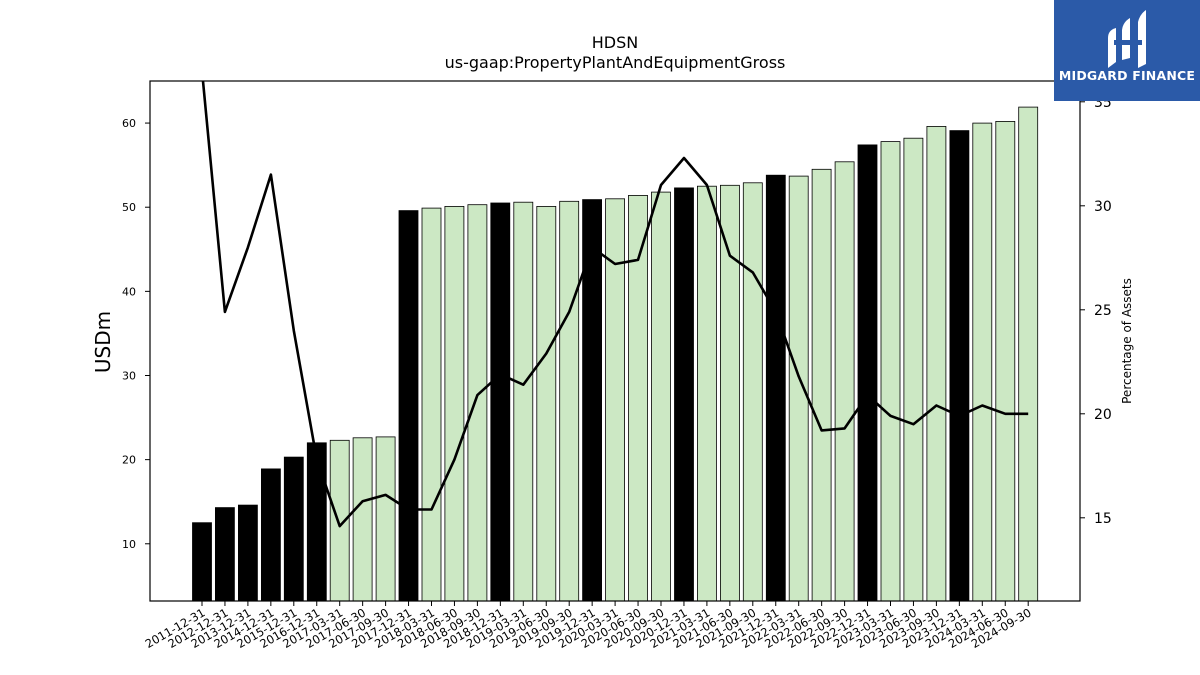  I want to click on chart-subtitle: us-gaap:PropertyPlantAndEquipmentGross, so click(615, 62).